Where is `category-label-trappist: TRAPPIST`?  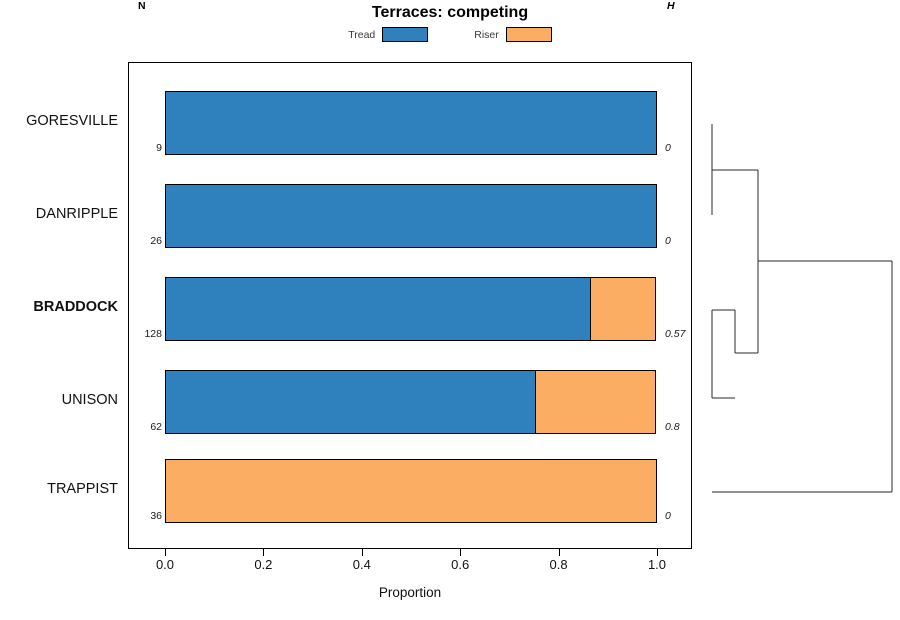 category-label-trappist: TRAPPIST is located at coordinates (82, 489).